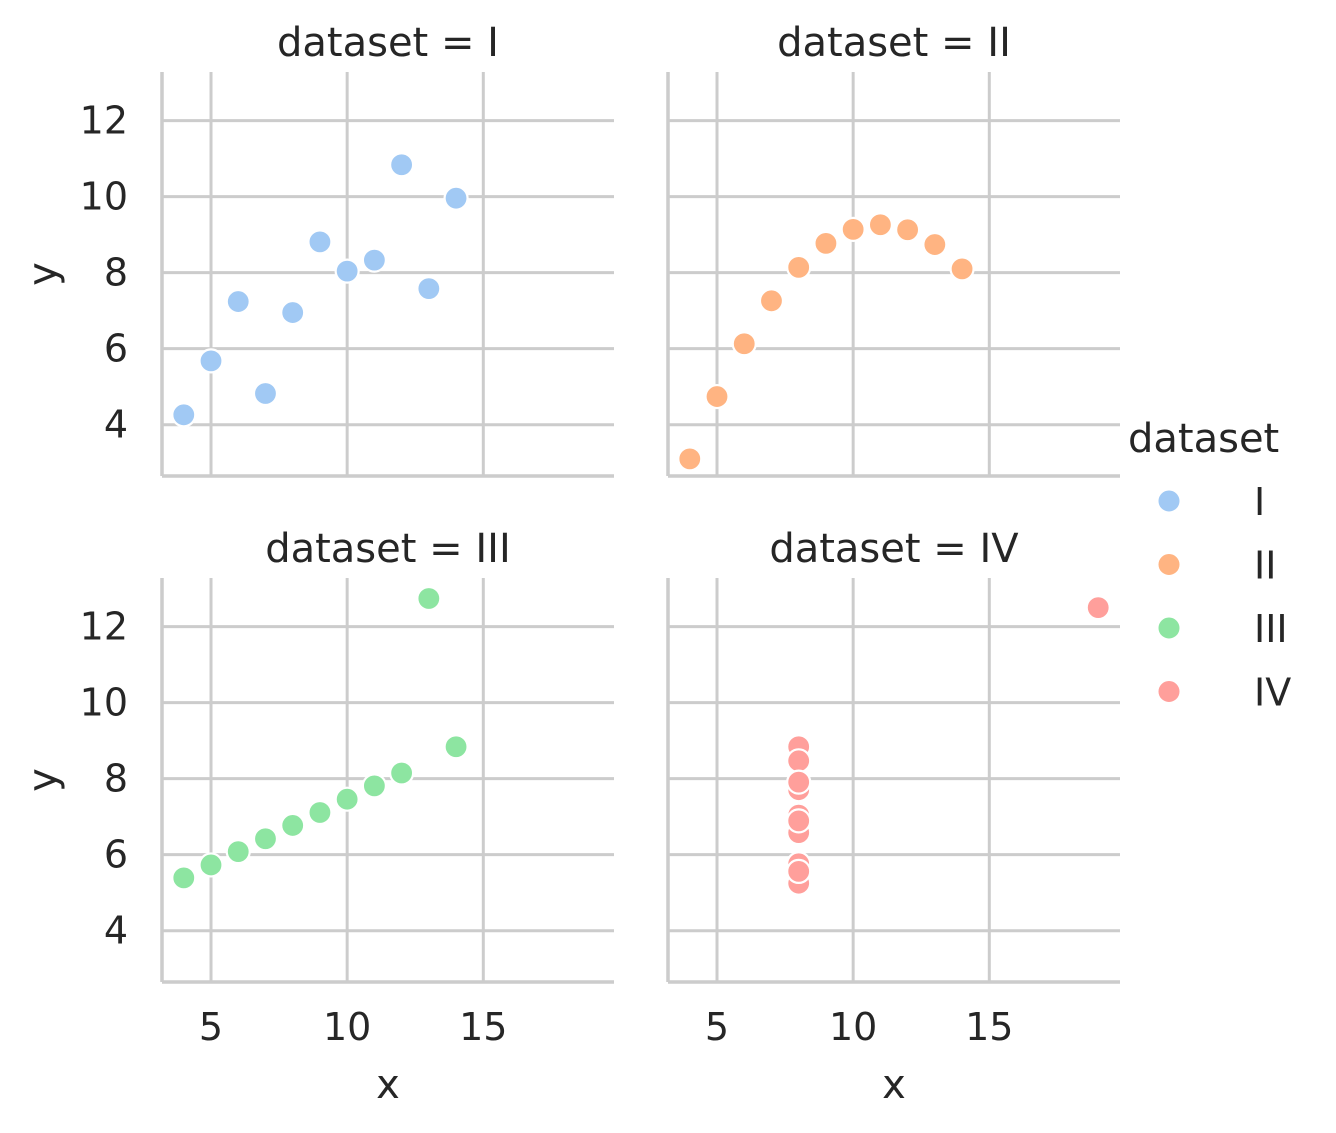 The width and height of the screenshot is (1336, 1133). Describe the element at coordinates (1265, 566) in the screenshot. I see `legend-label-ii: II` at that location.